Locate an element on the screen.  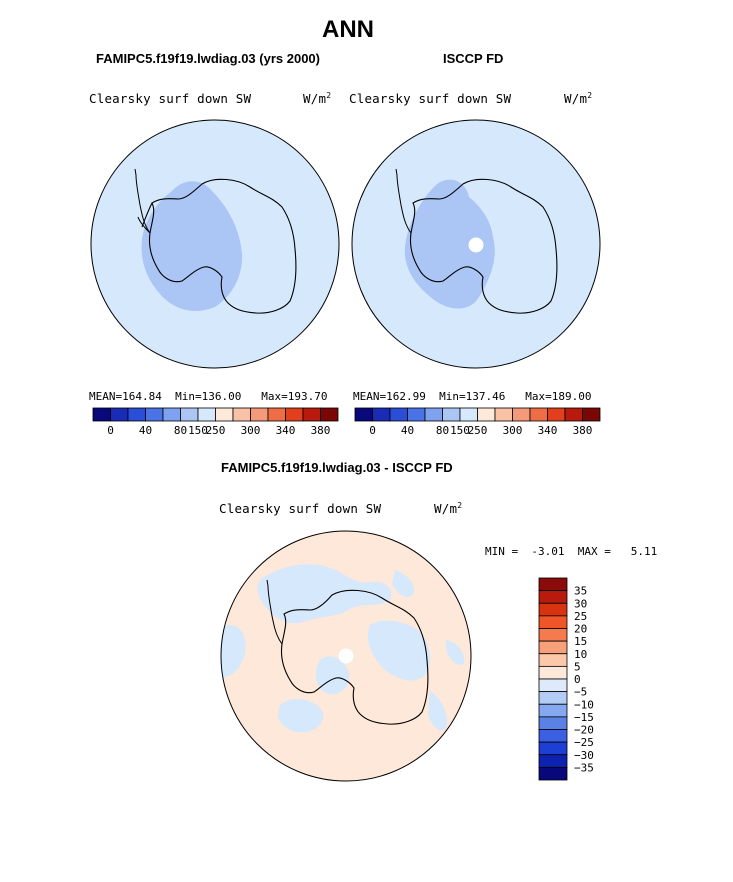
panel3-colorbar-tick-label: −20 is located at coordinates (584, 730).